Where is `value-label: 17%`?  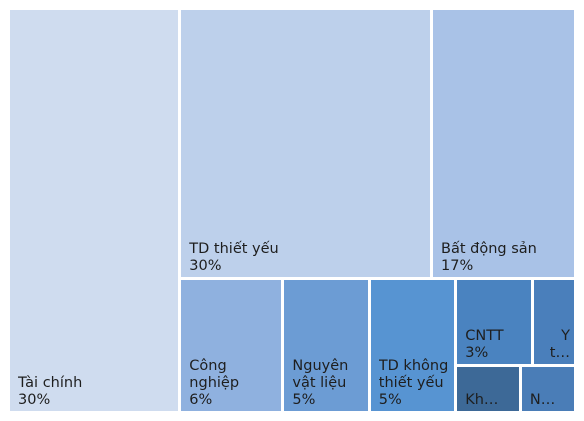 value-label: 17% is located at coordinates (457, 266).